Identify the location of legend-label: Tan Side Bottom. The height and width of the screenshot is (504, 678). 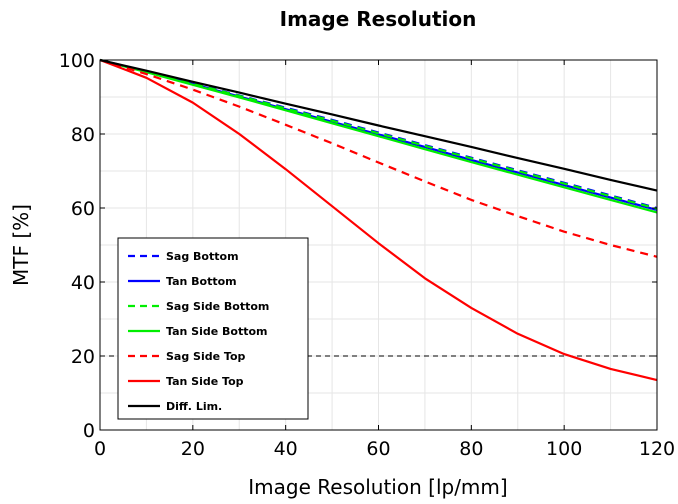
(217, 331).